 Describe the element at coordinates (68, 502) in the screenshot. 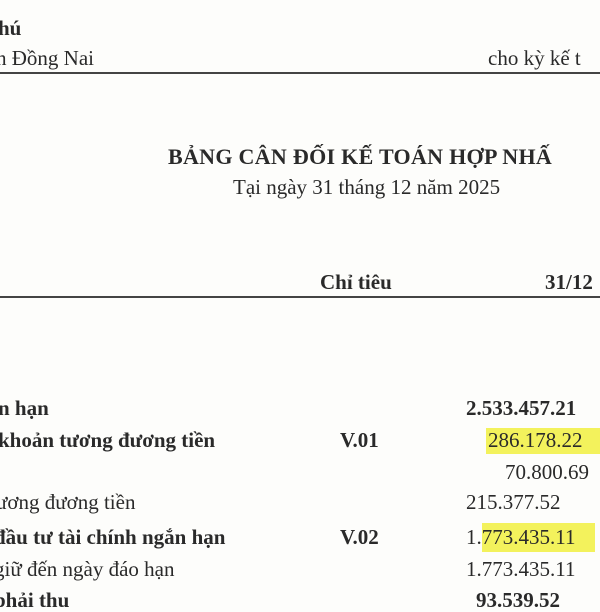

I see `row-label: ương đương tiền` at that location.